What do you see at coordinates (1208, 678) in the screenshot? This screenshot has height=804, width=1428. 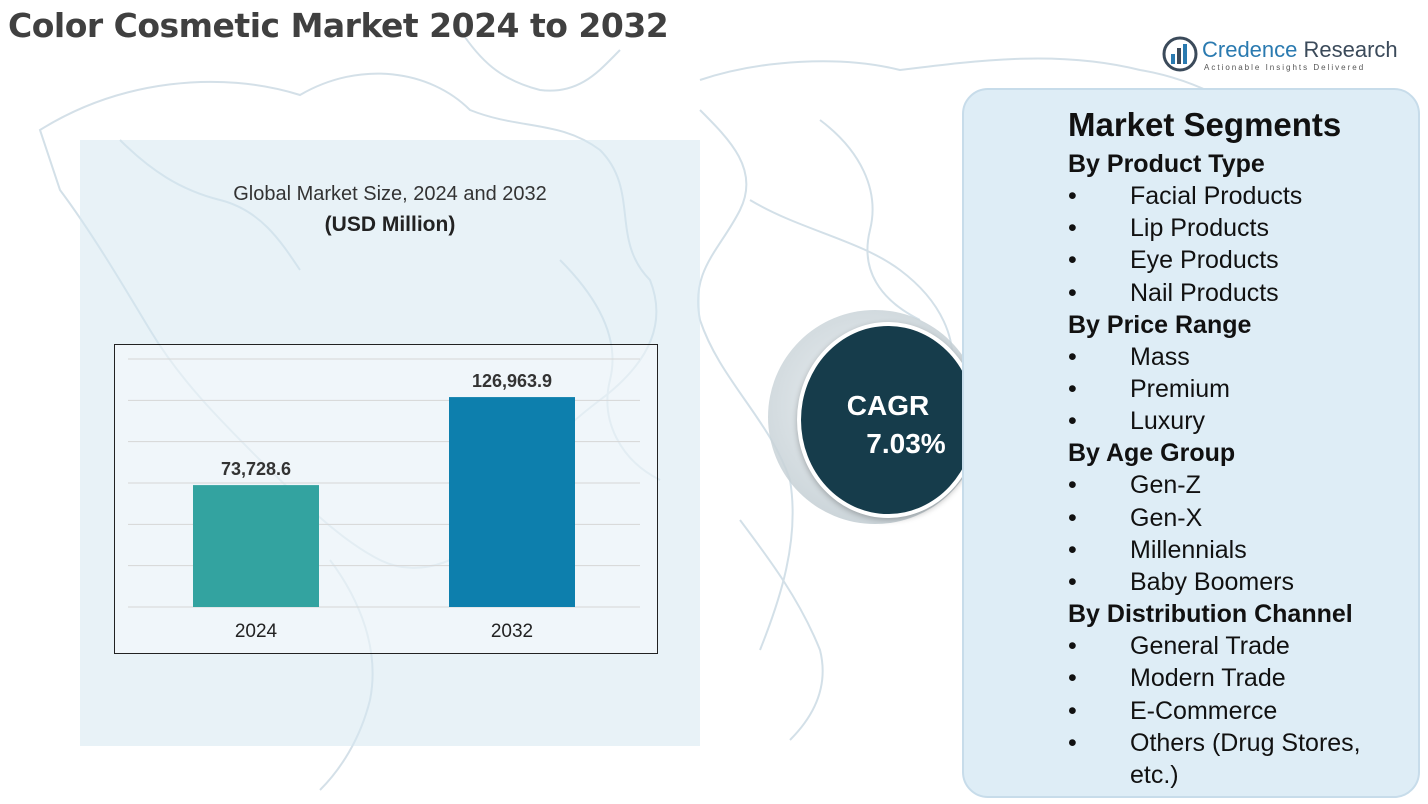 I see `segment-item-label: Modern Trade` at bounding box center [1208, 678].